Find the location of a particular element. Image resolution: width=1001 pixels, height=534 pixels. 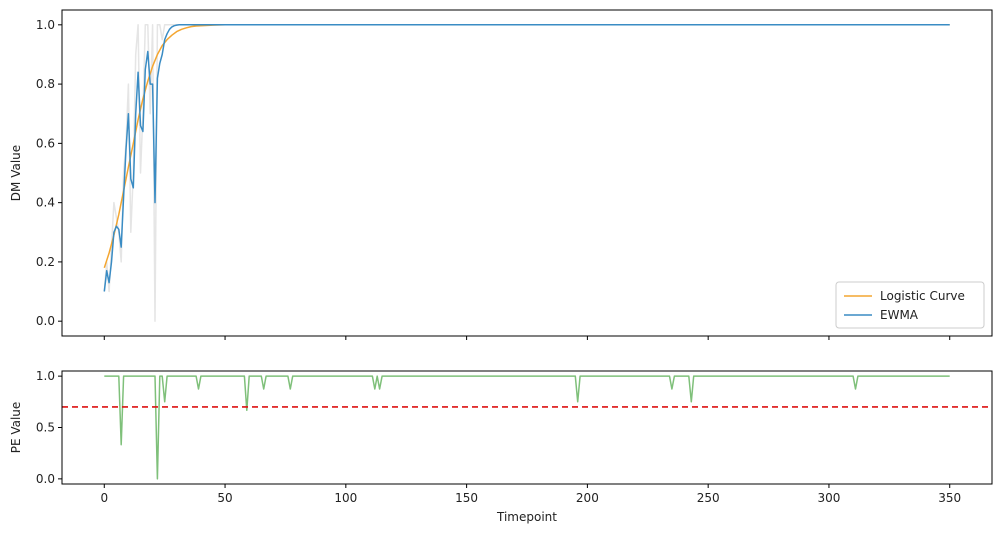

x-tick-label: 50 is located at coordinates (224, 498).